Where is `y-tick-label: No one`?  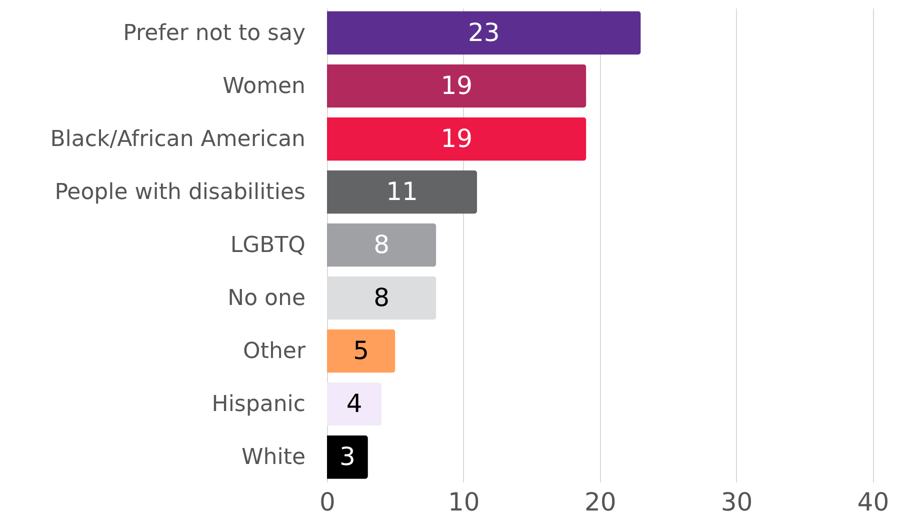
y-tick-label: No one is located at coordinates (267, 299).